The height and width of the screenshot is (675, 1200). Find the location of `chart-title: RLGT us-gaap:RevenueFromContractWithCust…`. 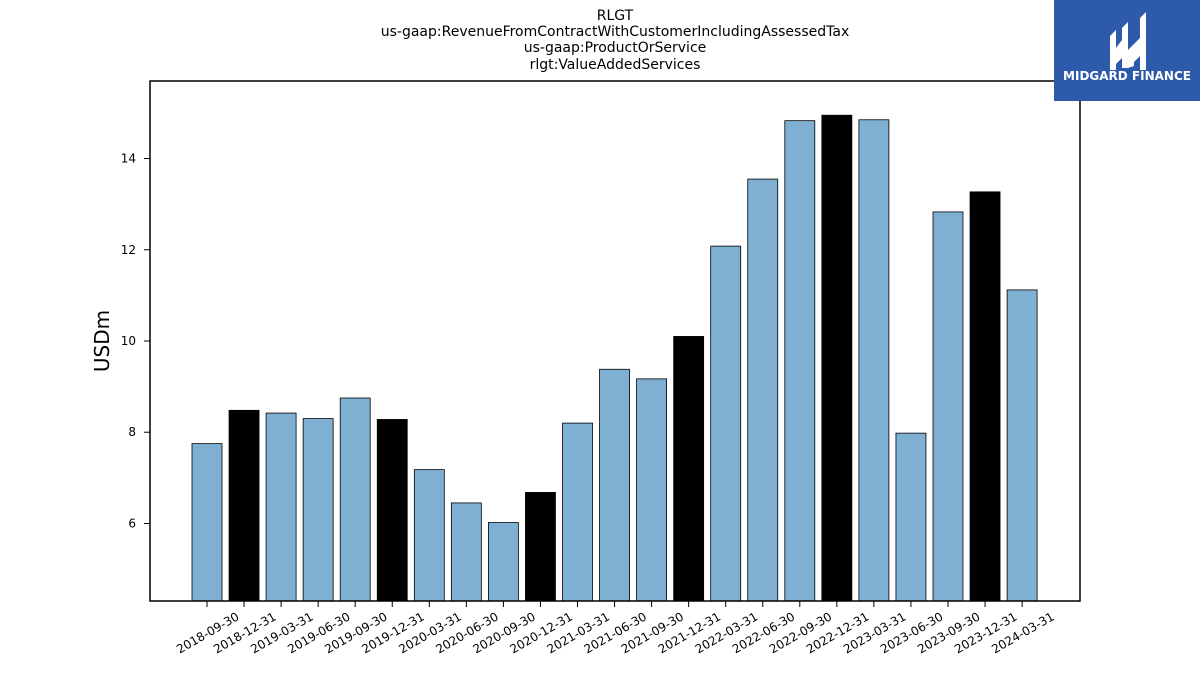

chart-title: RLGT us-gaap:RevenueFromContractWithCust… is located at coordinates (615, 40).